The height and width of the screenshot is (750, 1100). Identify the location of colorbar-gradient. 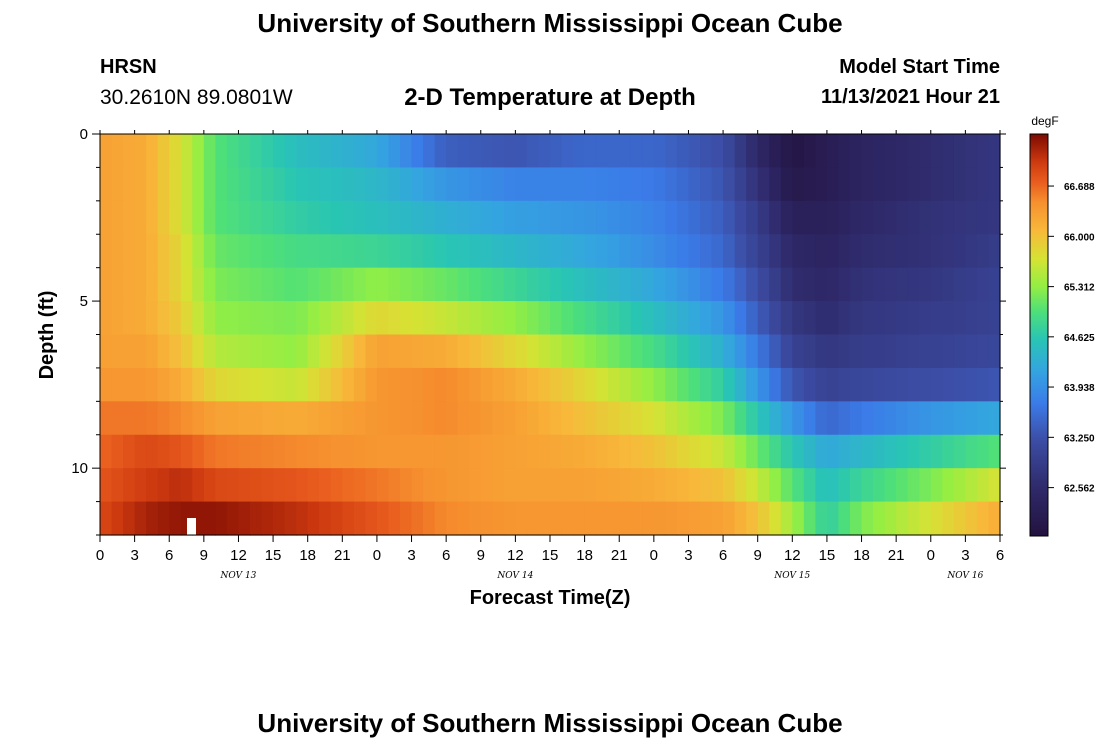
(1039, 335).